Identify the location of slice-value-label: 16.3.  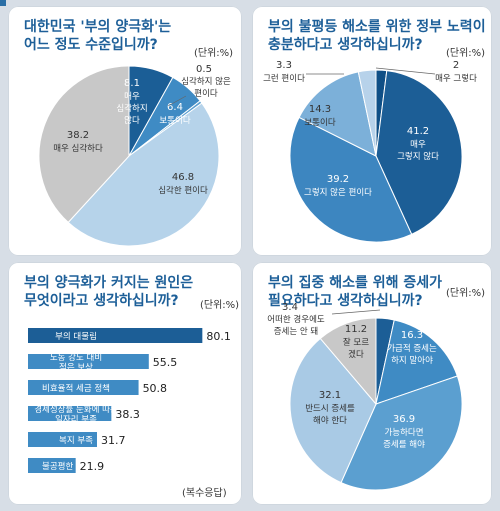
(412, 335).